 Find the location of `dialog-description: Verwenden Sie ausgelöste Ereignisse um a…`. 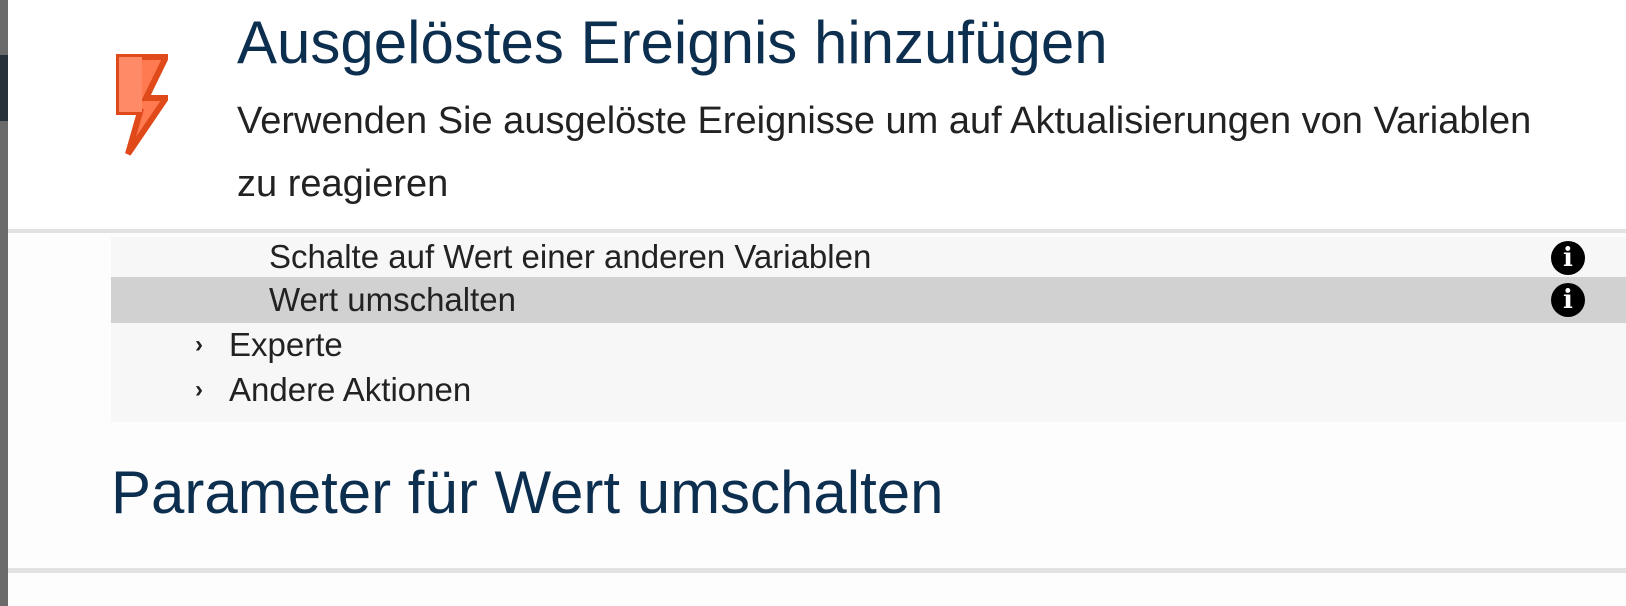

dialog-description: Verwenden Sie ausgelöste Ereignisse um a… is located at coordinates (884, 152).